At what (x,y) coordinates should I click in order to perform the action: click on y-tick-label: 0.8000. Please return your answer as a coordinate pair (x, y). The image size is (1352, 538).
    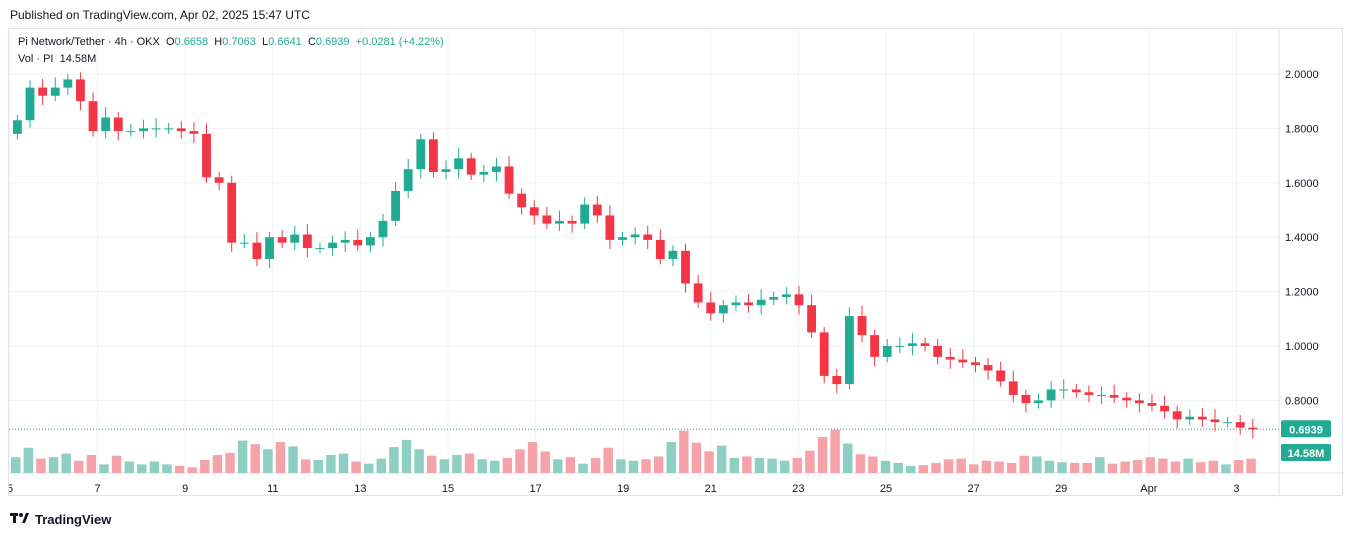
    Looking at the image, I should click on (1302, 401).